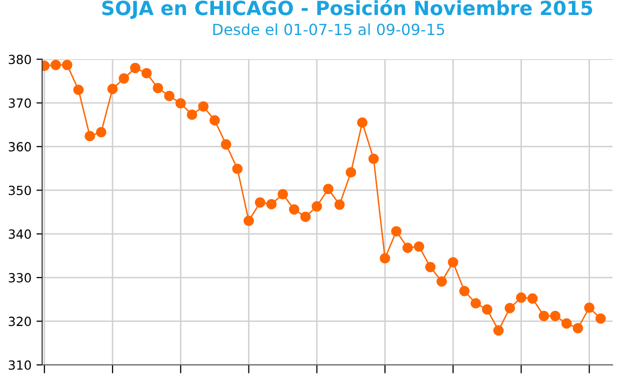  What do you see at coordinates (19, 365) in the screenshot?
I see `y-tick-label: 310` at bounding box center [19, 365].